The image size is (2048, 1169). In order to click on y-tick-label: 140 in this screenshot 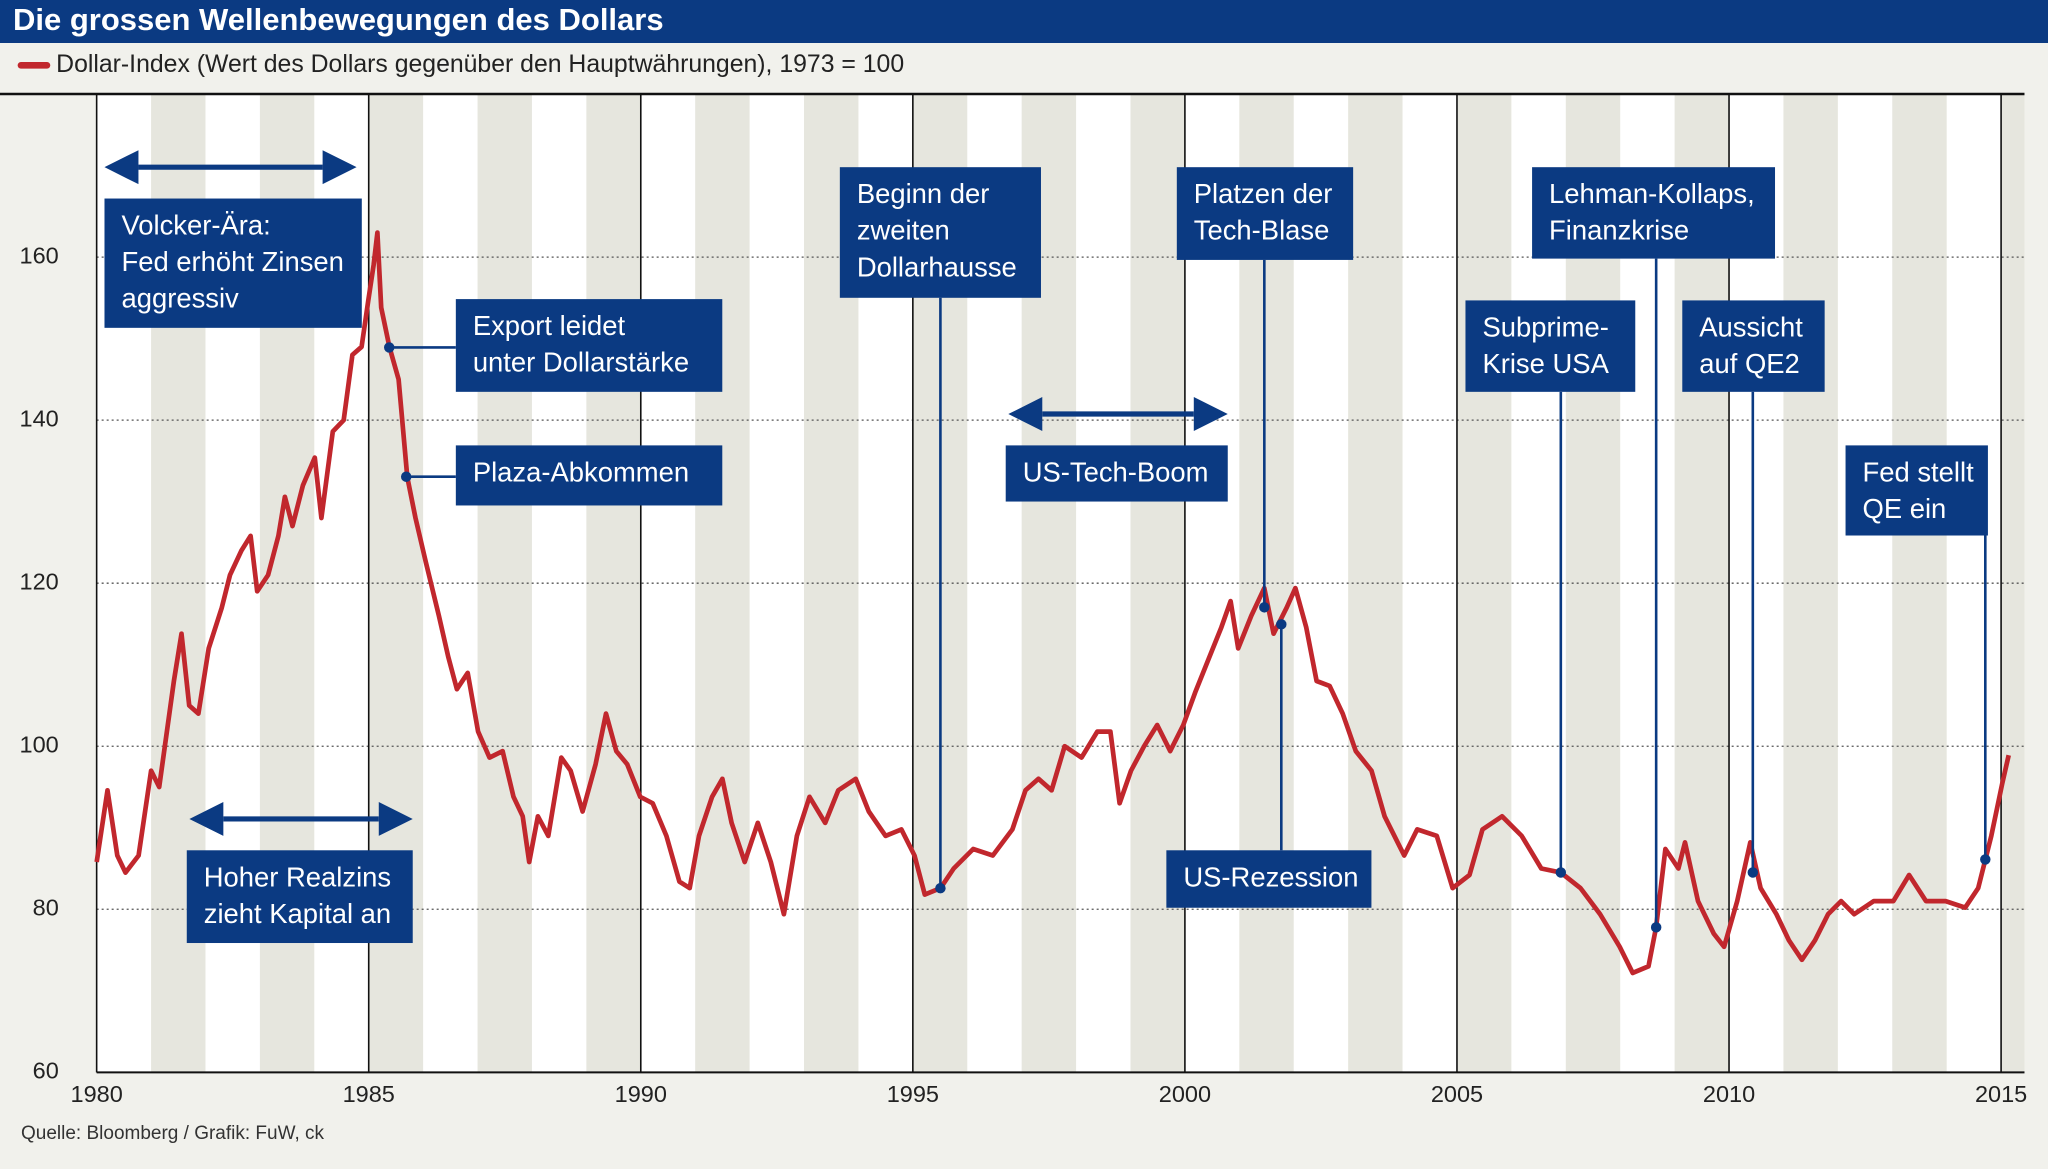, I will do `click(39, 418)`.